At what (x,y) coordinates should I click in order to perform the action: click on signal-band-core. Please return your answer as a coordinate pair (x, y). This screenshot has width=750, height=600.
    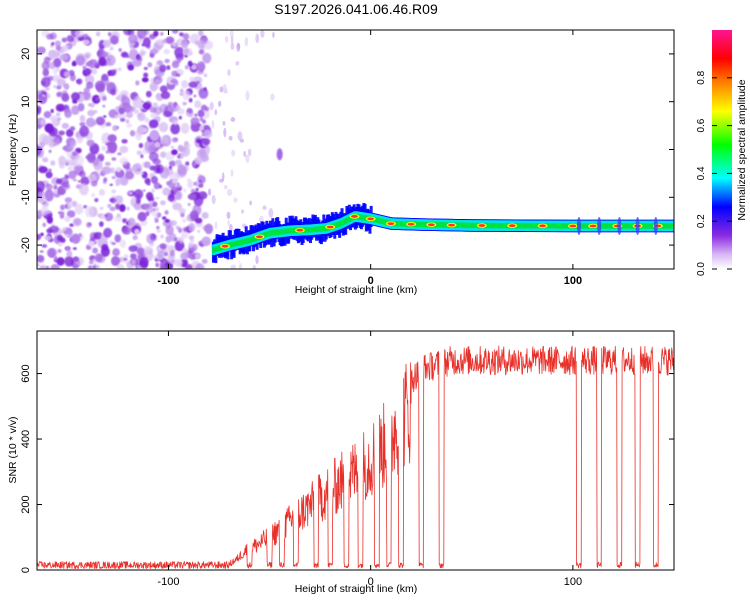
    Looking at the image, I should click on (672, 226).